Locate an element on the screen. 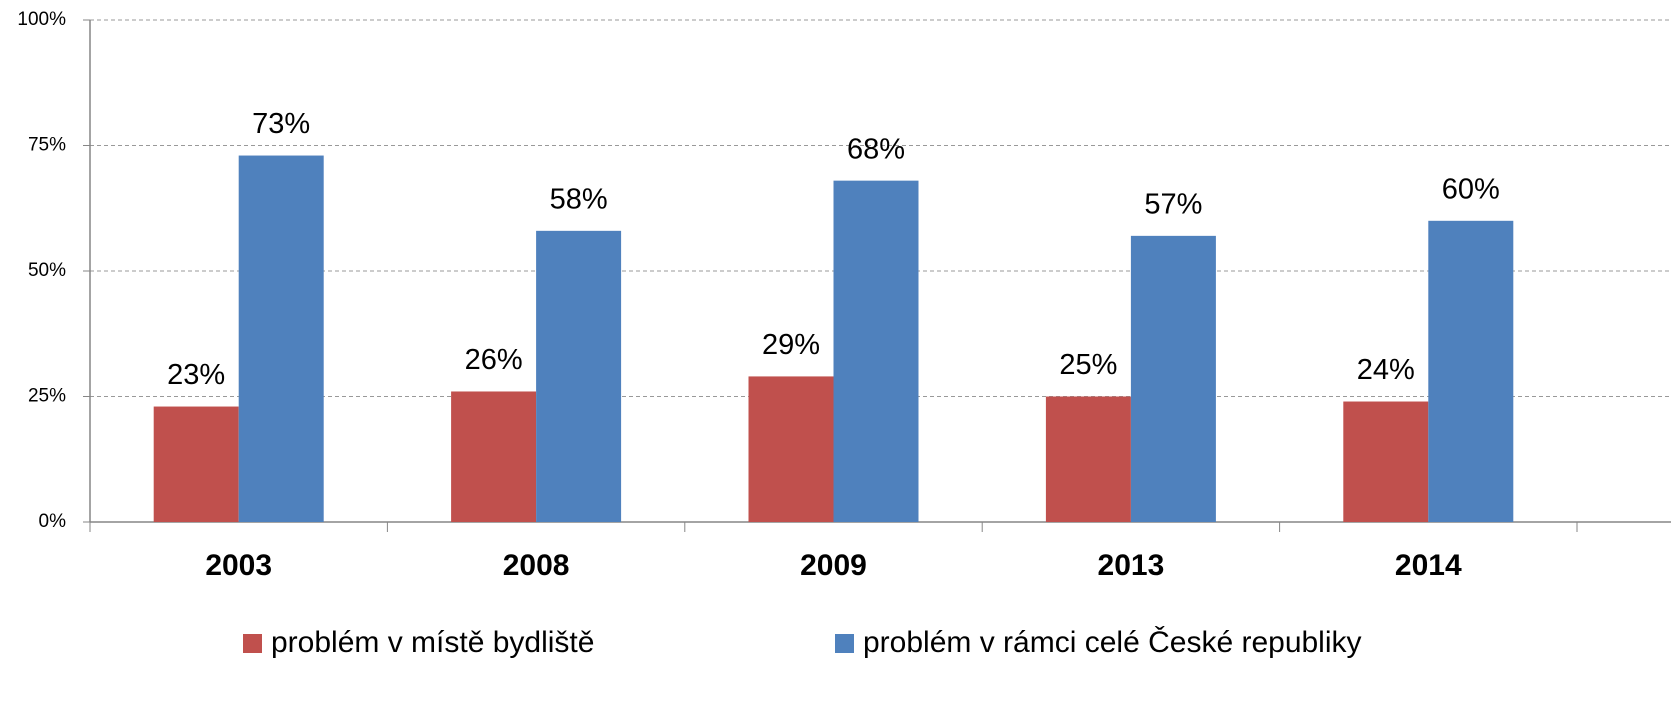 This screenshot has width=1671, height=705. x-tick-label: 2009 is located at coordinates (833, 565).